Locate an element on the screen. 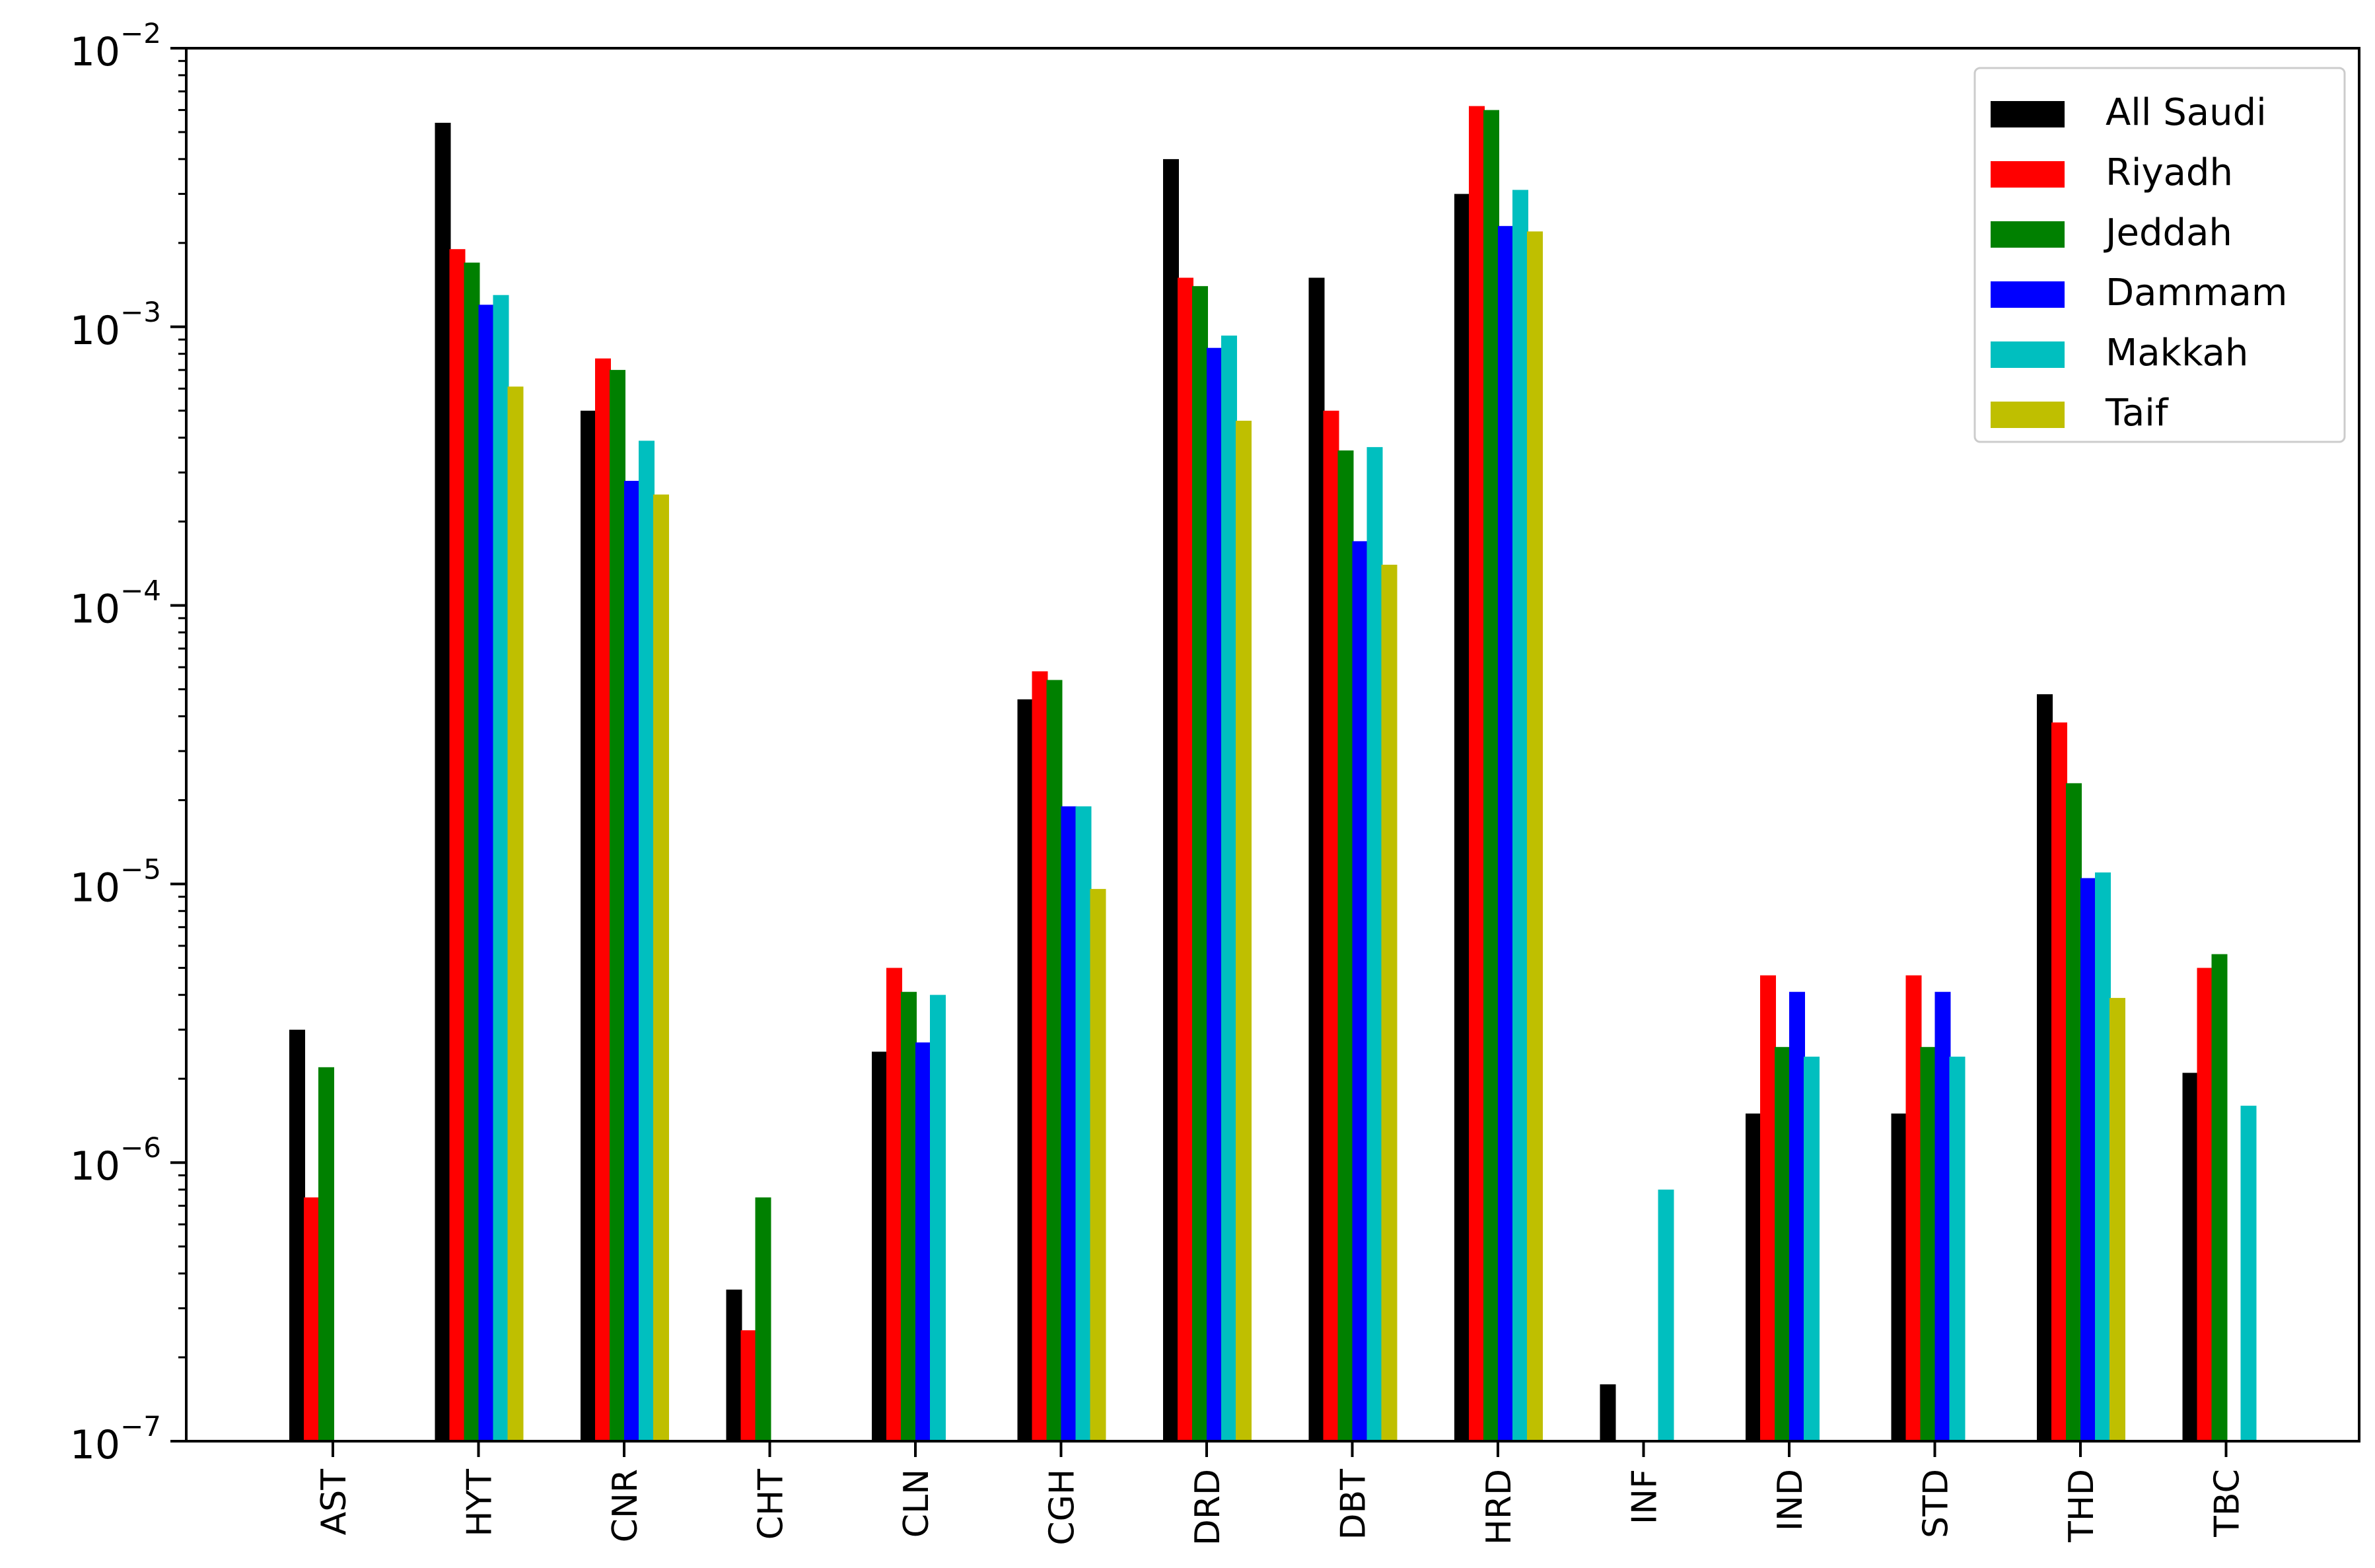  legend-box is located at coordinates (2159, 255).